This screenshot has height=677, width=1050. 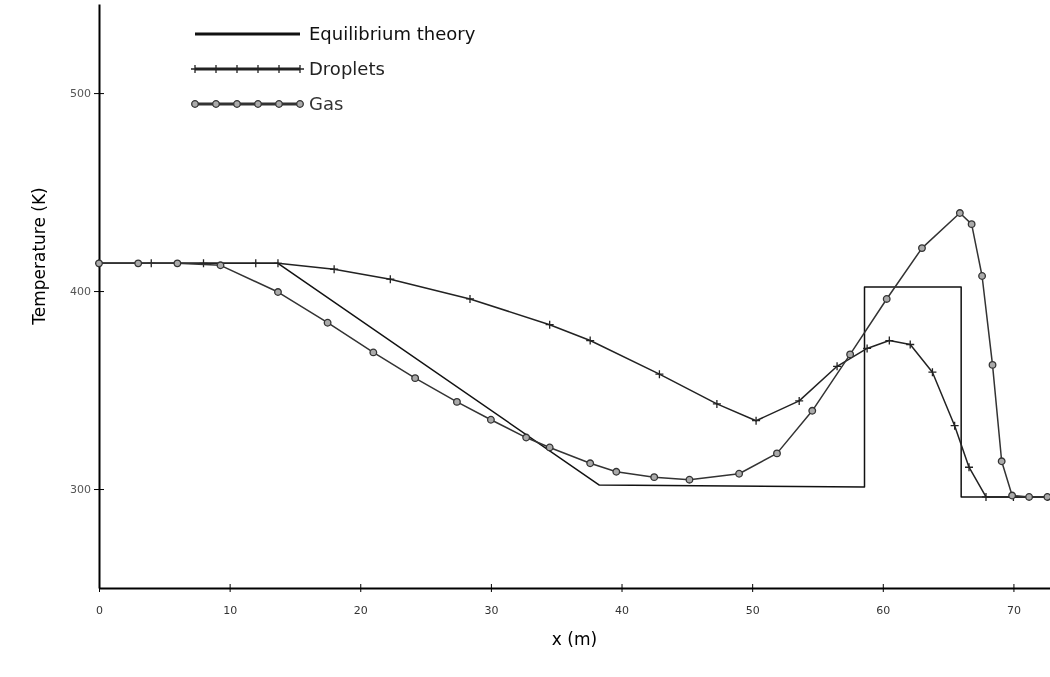 I want to click on x-tick-label: 0, so click(x=99, y=610).